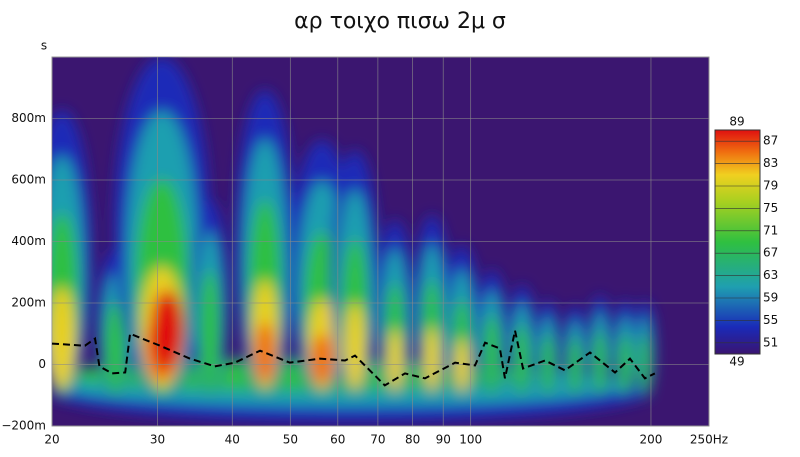 This screenshot has height=457, width=800. Describe the element at coordinates (709, 440) in the screenshot. I see `x-tick-label: 250Hz` at that location.